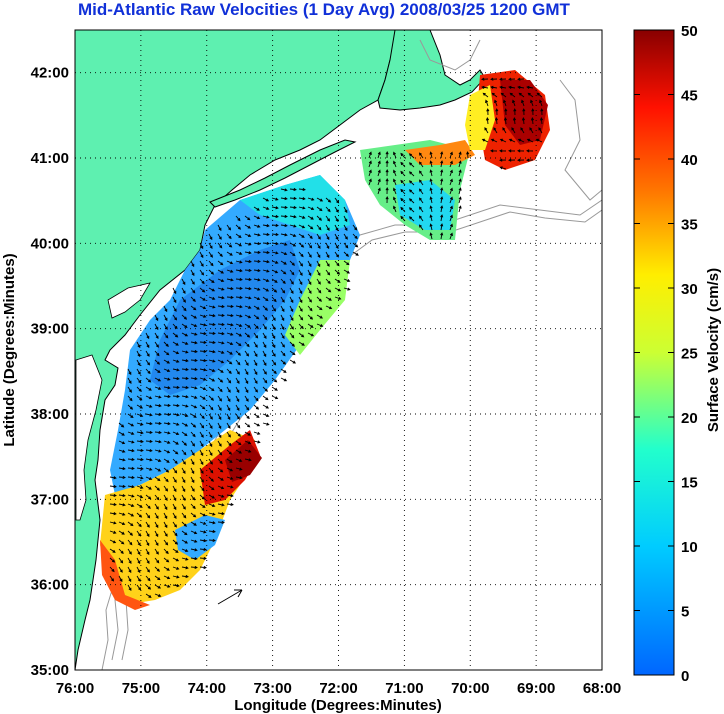  I want to click on colorbar-tick-label: 0, so click(685, 676).